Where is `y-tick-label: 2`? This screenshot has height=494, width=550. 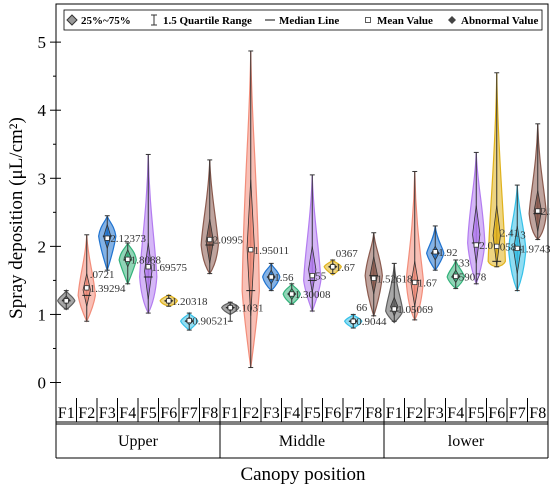 y-tick-label: 2 is located at coordinates (42, 246).